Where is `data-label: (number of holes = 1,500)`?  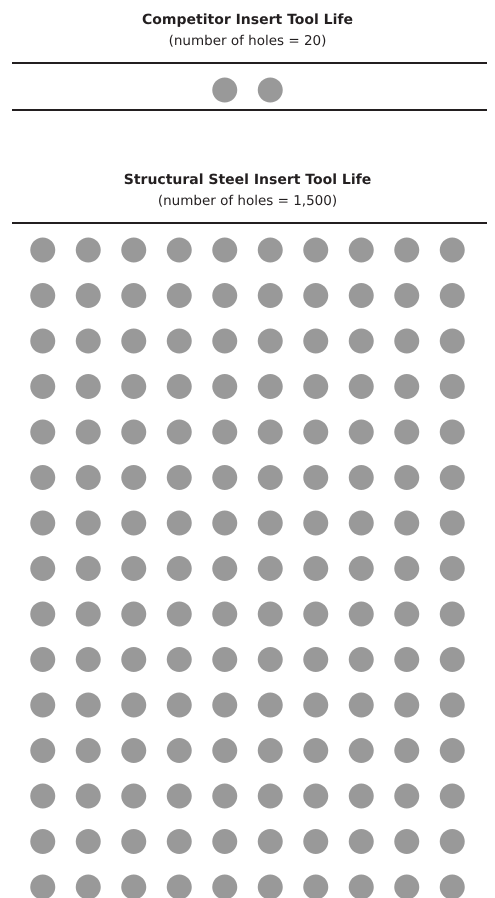
data-label: (number of holes = 1,500) is located at coordinates (248, 201).